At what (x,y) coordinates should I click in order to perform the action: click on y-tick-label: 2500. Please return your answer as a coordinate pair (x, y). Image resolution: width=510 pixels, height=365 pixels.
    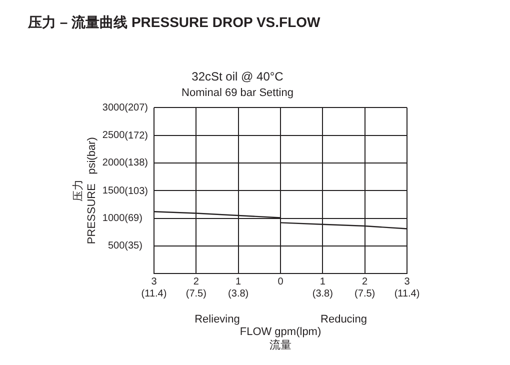
    Looking at the image, I should click on (114, 136).